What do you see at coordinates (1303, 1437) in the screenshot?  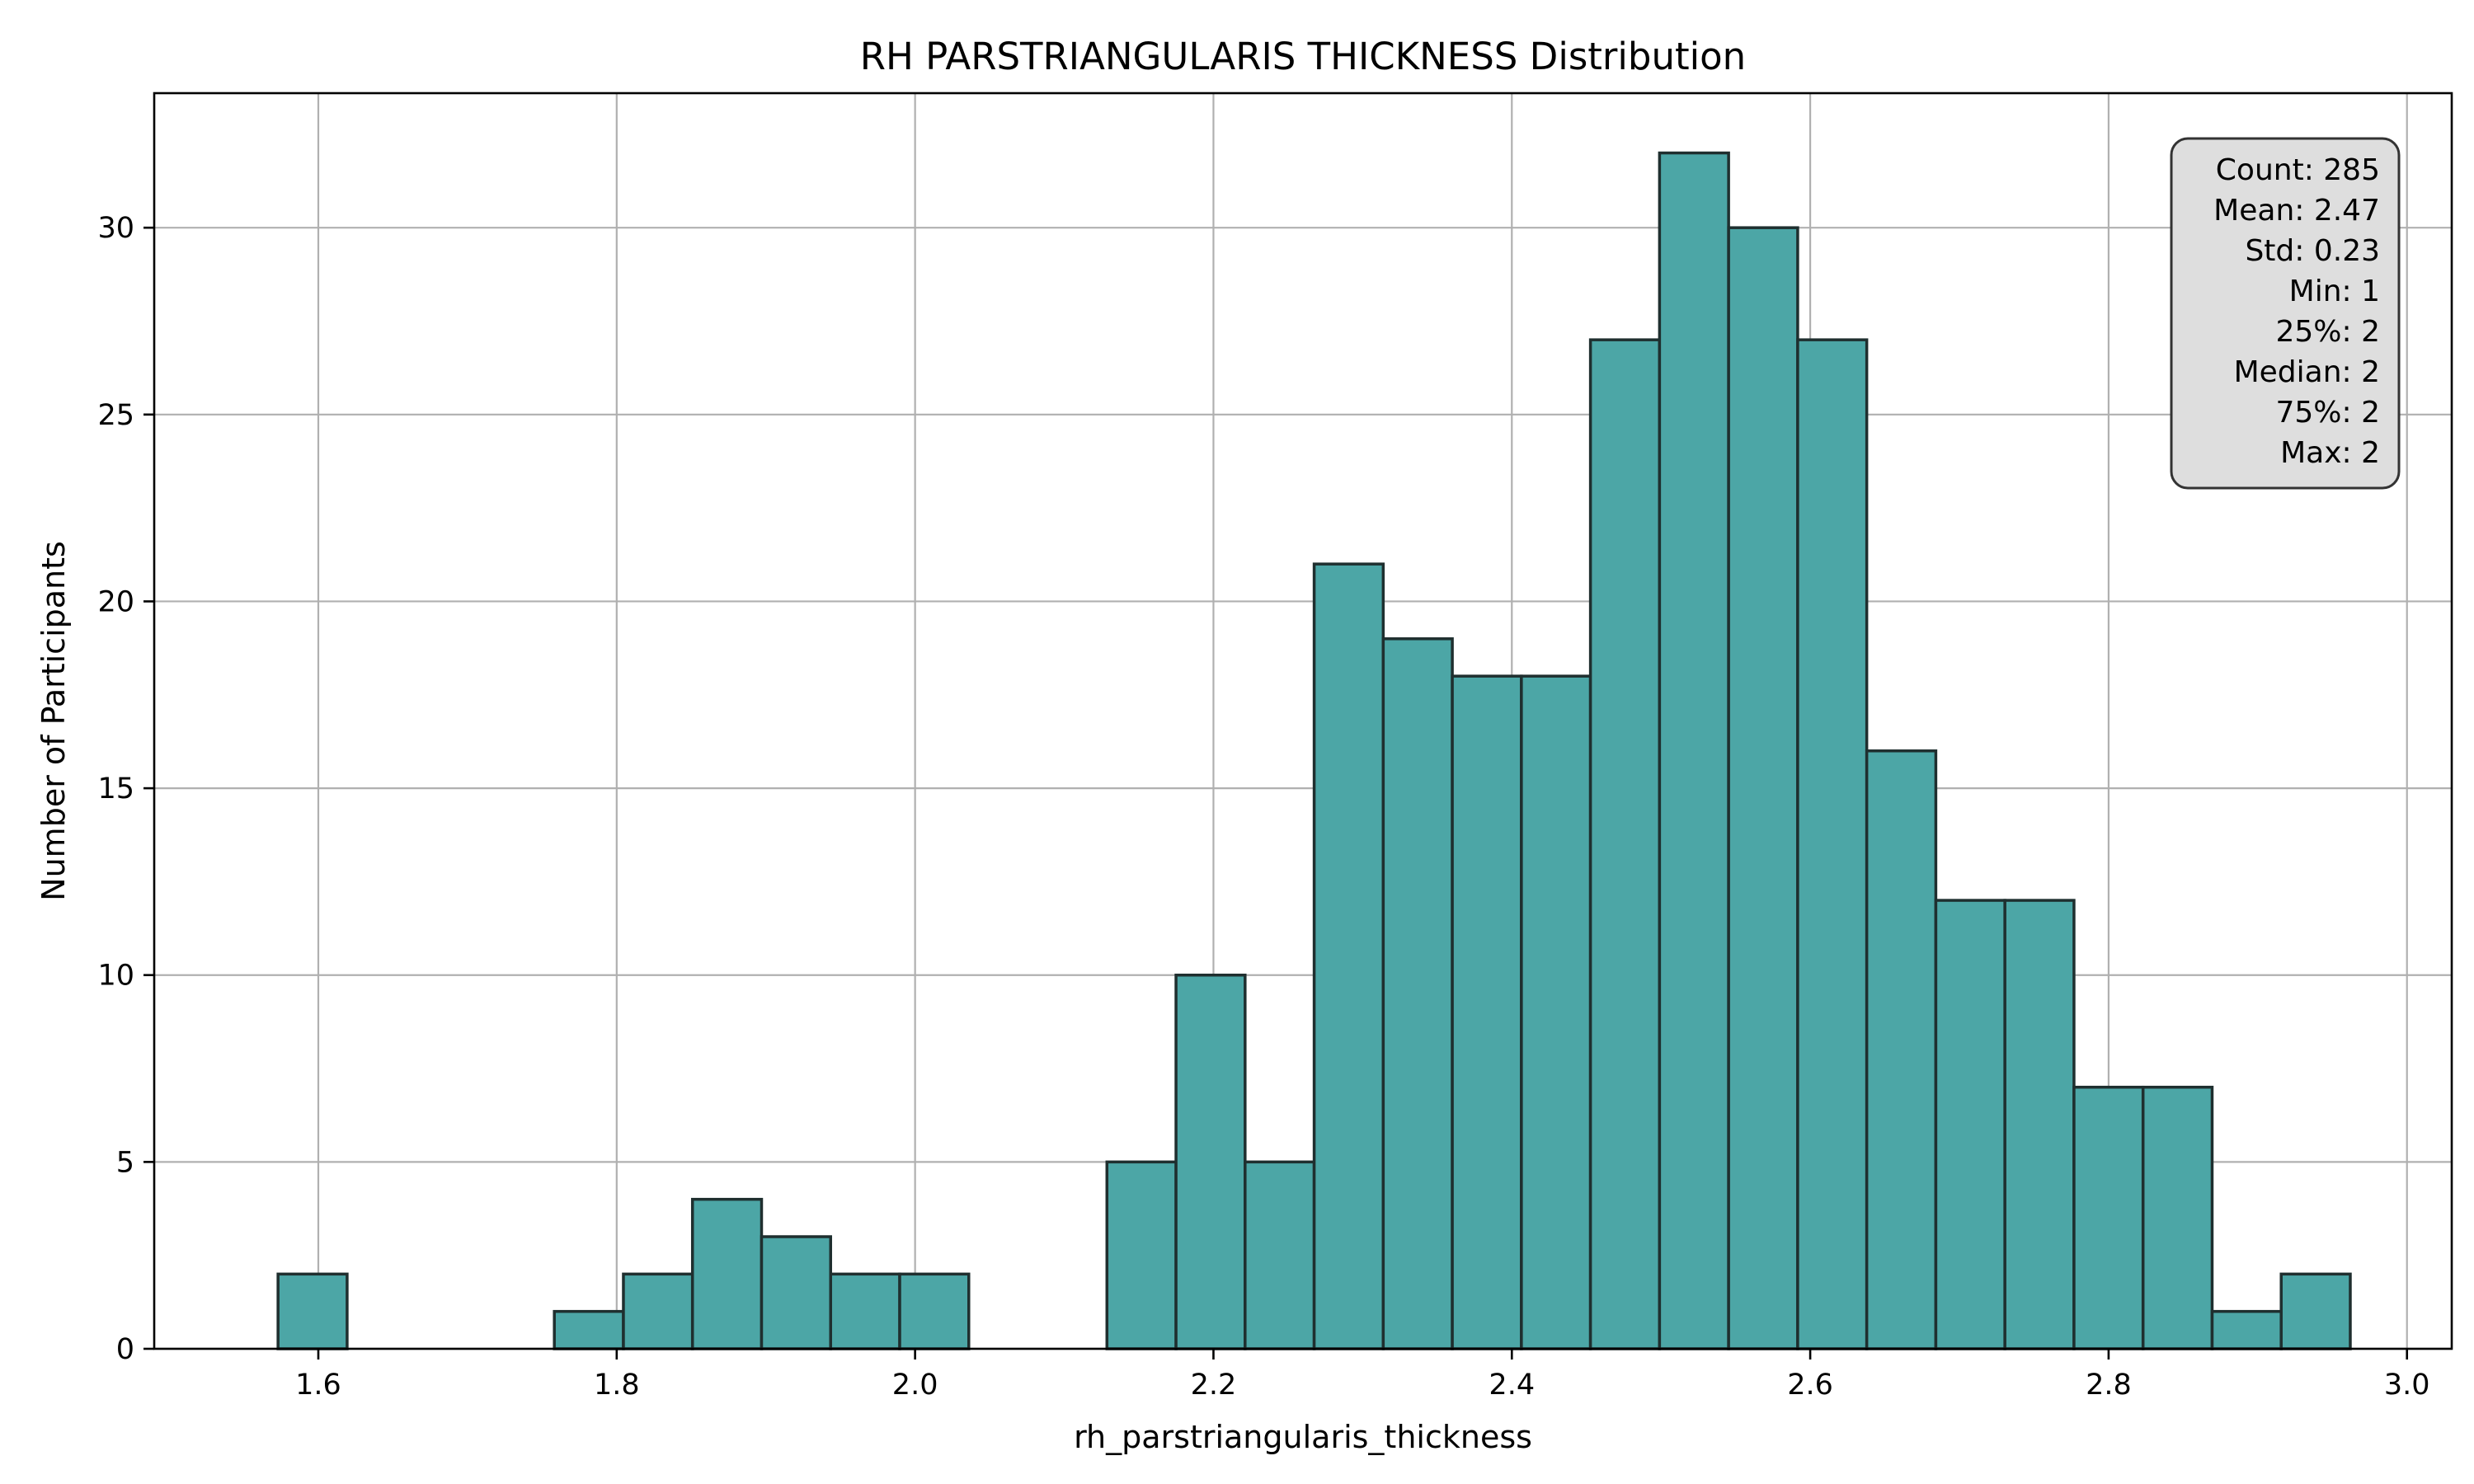 I see `x-axis-label: rh_parstriangularis_thickness` at bounding box center [1303, 1437].